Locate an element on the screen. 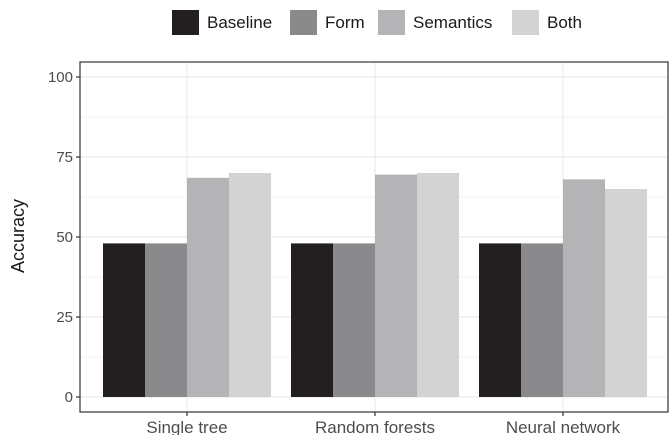 The width and height of the screenshot is (669, 435). legend-key-semantics is located at coordinates (391, 22).